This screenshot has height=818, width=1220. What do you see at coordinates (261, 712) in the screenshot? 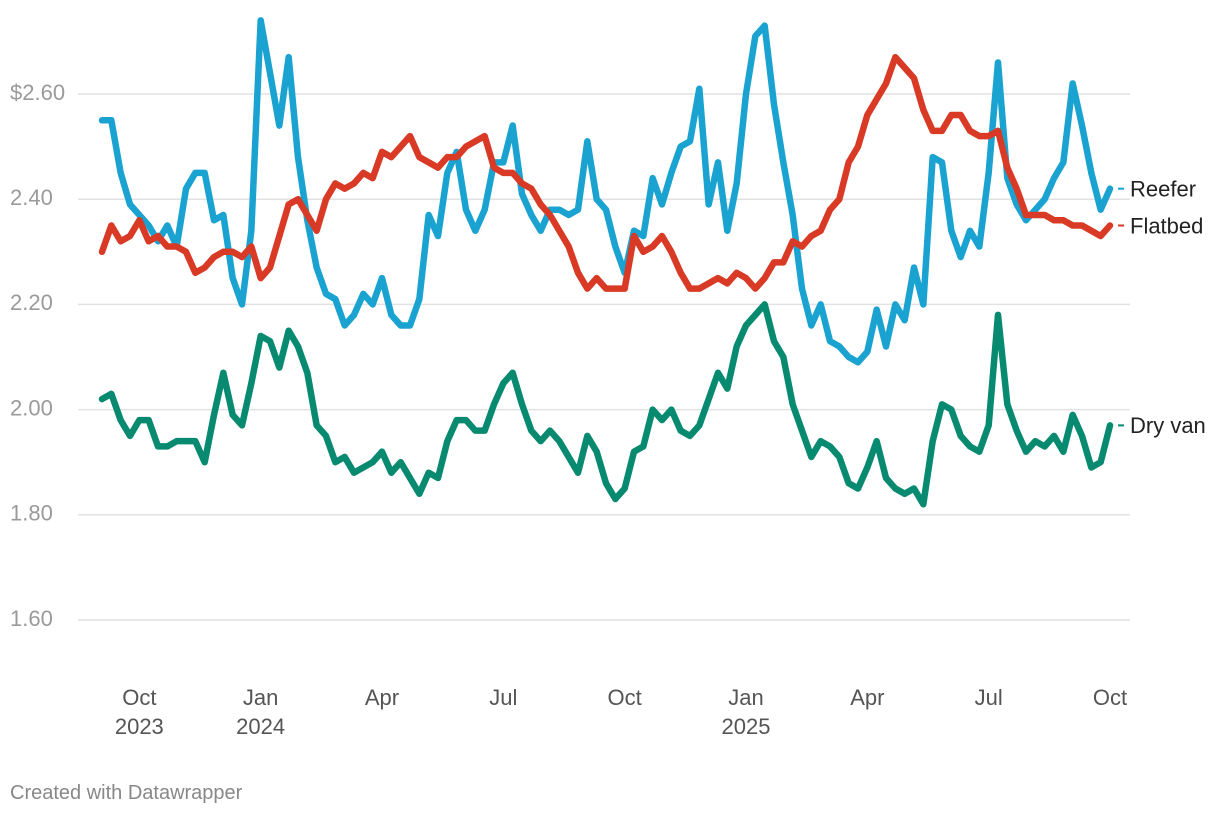
I see `x-tick-label: Jan 2024` at bounding box center [261, 712].